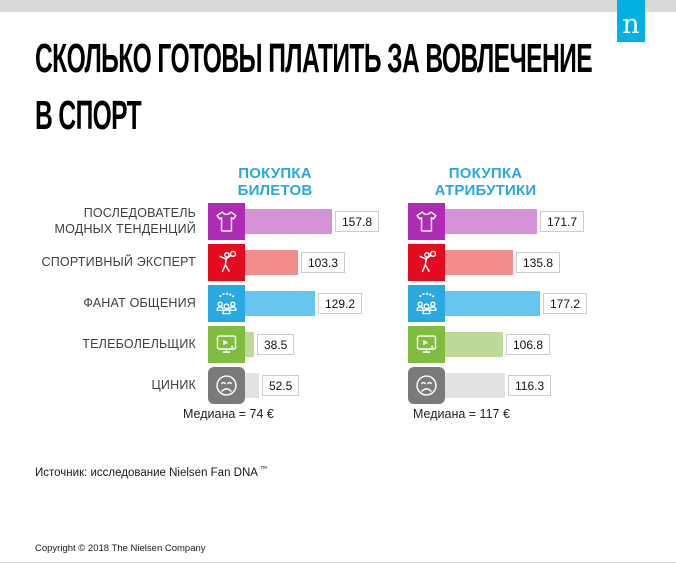 The image size is (676, 563). Describe the element at coordinates (173, 384) in the screenshot. I see `category-label: ЦИНИК` at that location.